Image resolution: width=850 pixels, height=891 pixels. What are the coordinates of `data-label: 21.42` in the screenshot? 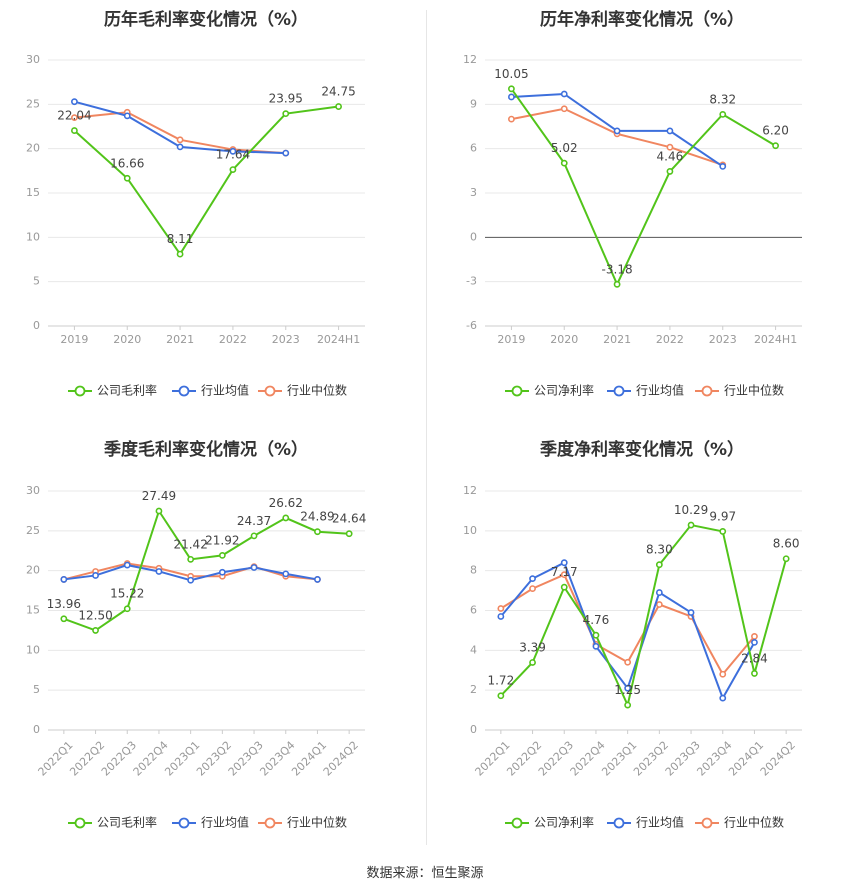 It's located at (190, 544).